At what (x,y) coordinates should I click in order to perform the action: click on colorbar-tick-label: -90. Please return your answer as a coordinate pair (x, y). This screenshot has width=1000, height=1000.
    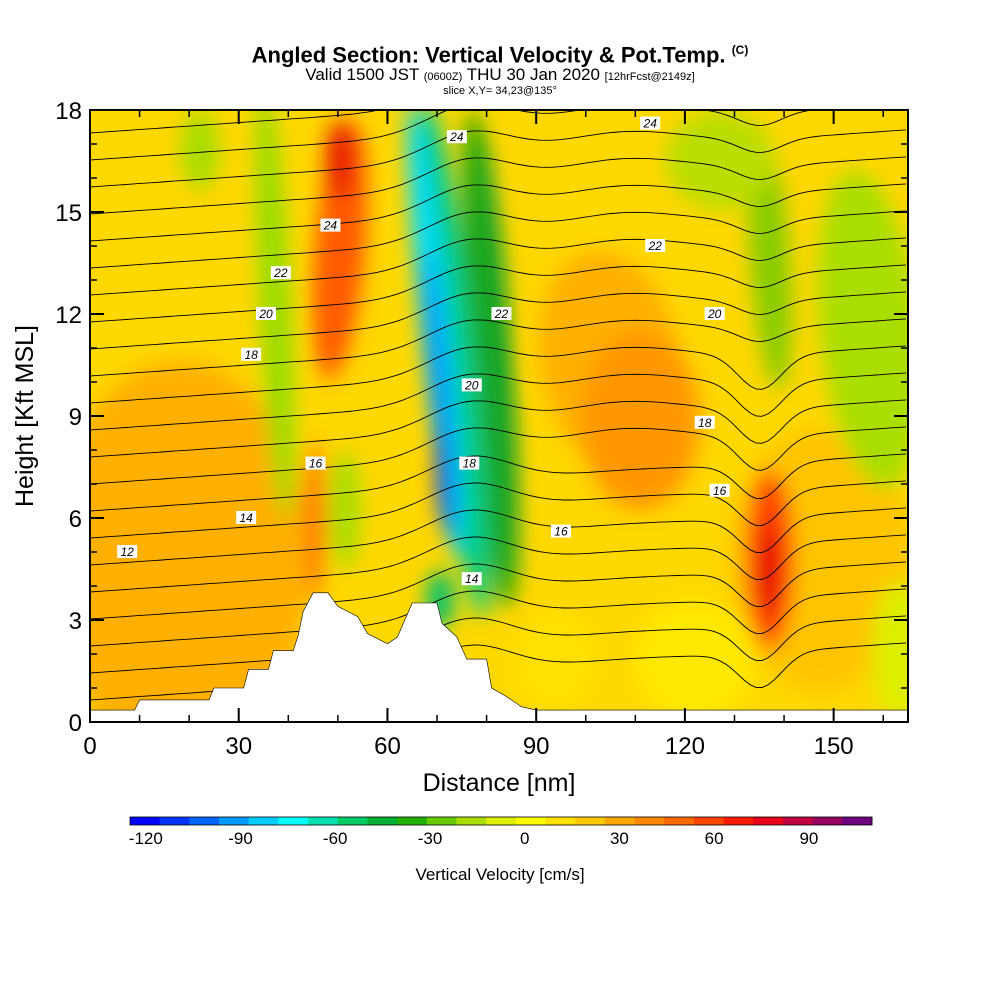
    Looking at the image, I should click on (240, 838).